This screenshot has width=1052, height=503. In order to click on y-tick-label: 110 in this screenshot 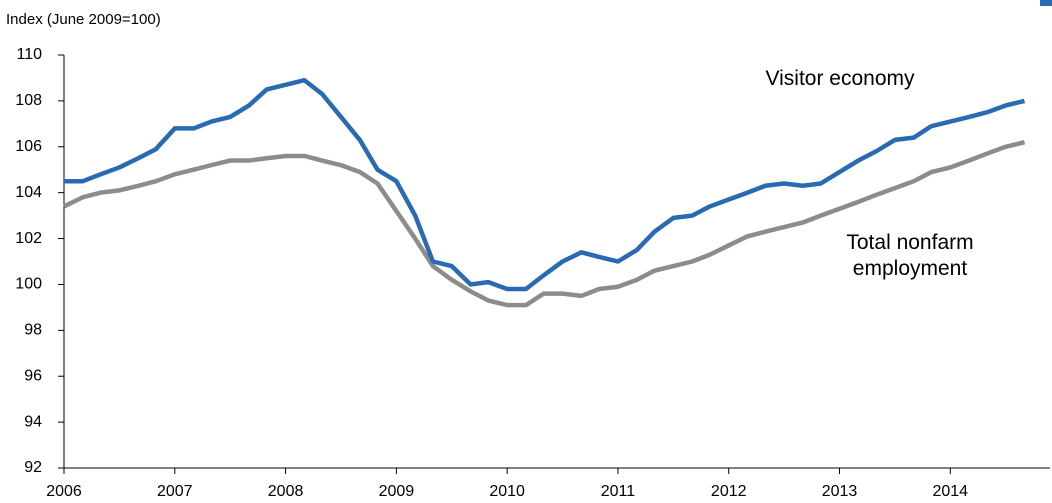, I will do `click(29, 54)`.